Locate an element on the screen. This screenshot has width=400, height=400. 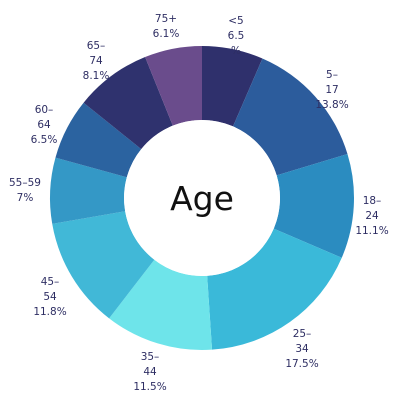
slice-label: 75+ 6.1% is located at coordinates (166, 26).